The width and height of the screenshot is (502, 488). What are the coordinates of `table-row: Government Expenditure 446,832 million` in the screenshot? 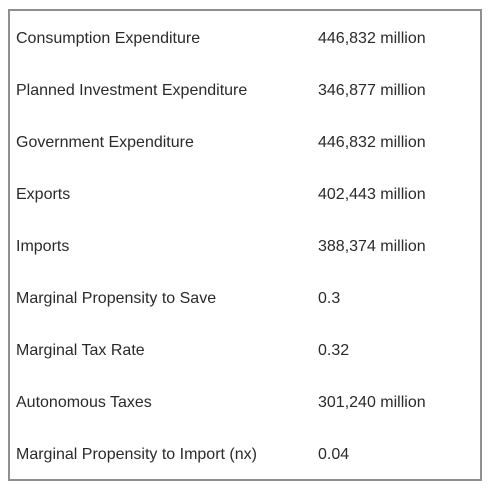 It's located at (245, 143).